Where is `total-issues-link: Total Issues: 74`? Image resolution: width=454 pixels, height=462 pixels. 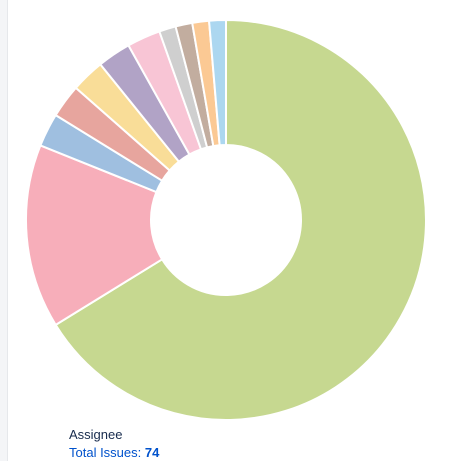 total-issues-link: Total Issues: 74 is located at coordinates (114, 453).